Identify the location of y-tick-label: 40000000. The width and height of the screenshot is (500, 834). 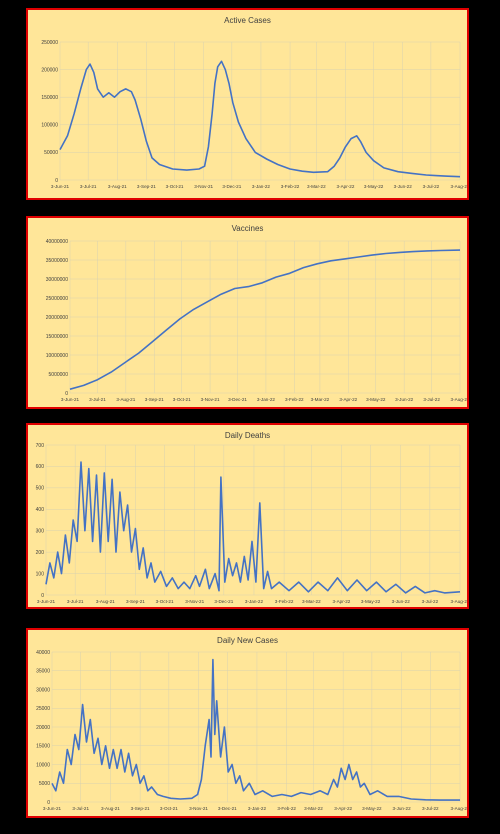
(57, 242).